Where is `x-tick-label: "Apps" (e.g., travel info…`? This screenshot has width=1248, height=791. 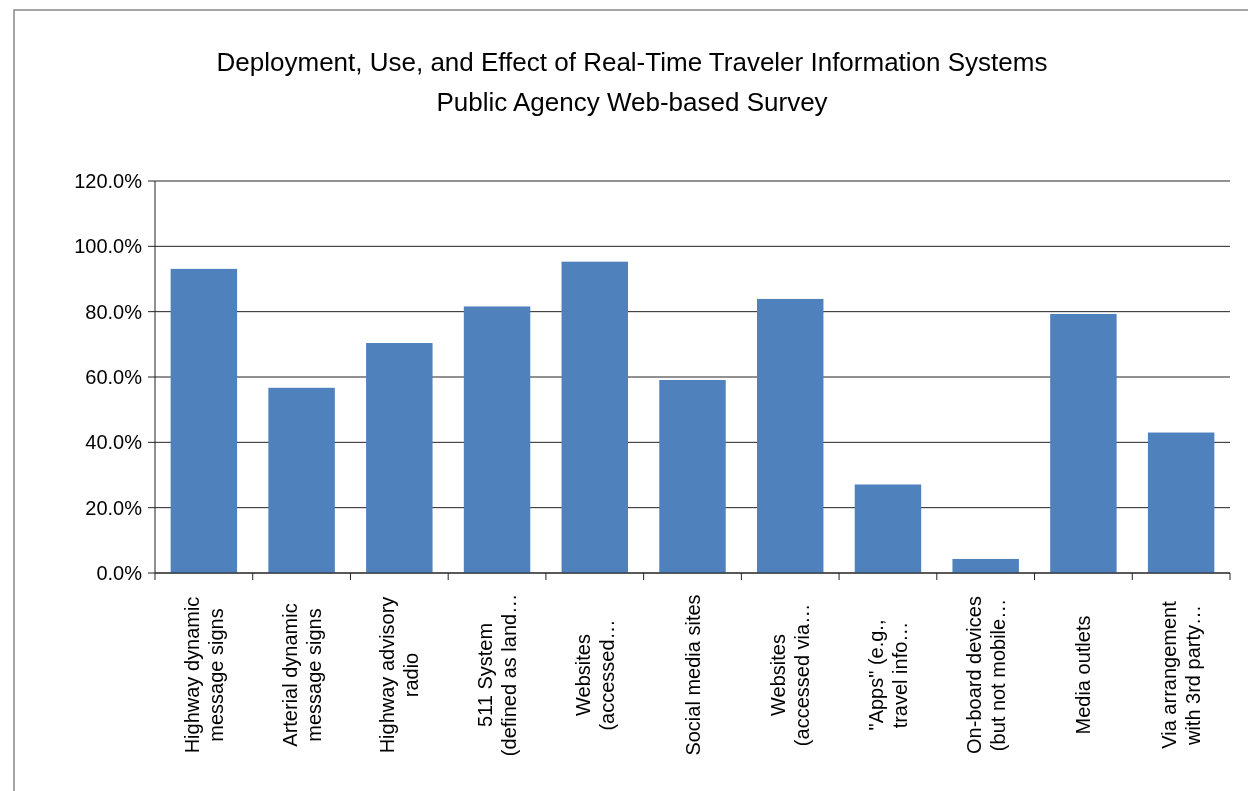
x-tick-label: "Apps" (e.g., travel info… is located at coordinates (887, 675).